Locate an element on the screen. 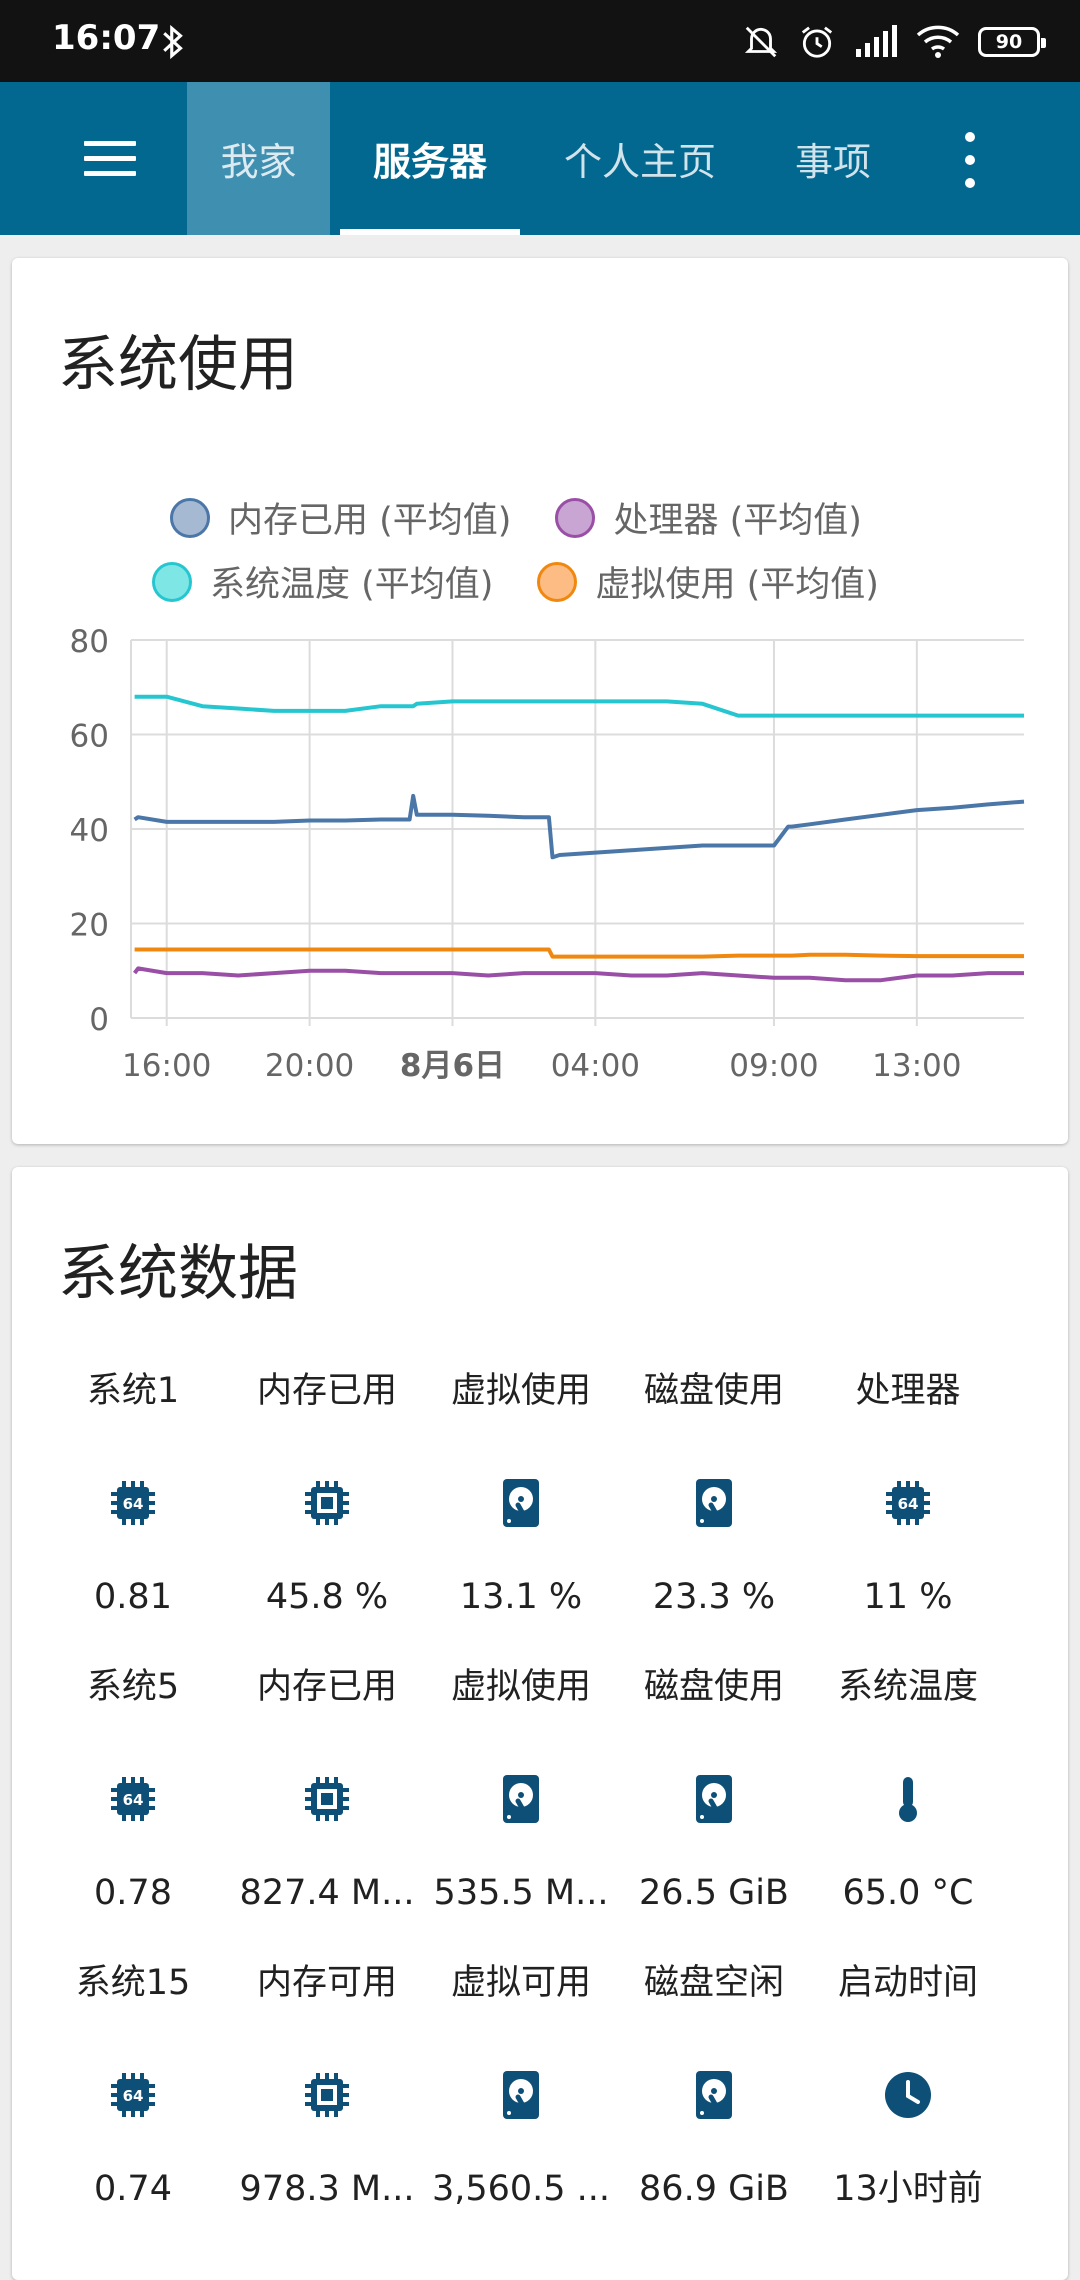  x-tick-label: 20:00 is located at coordinates (309, 1066).